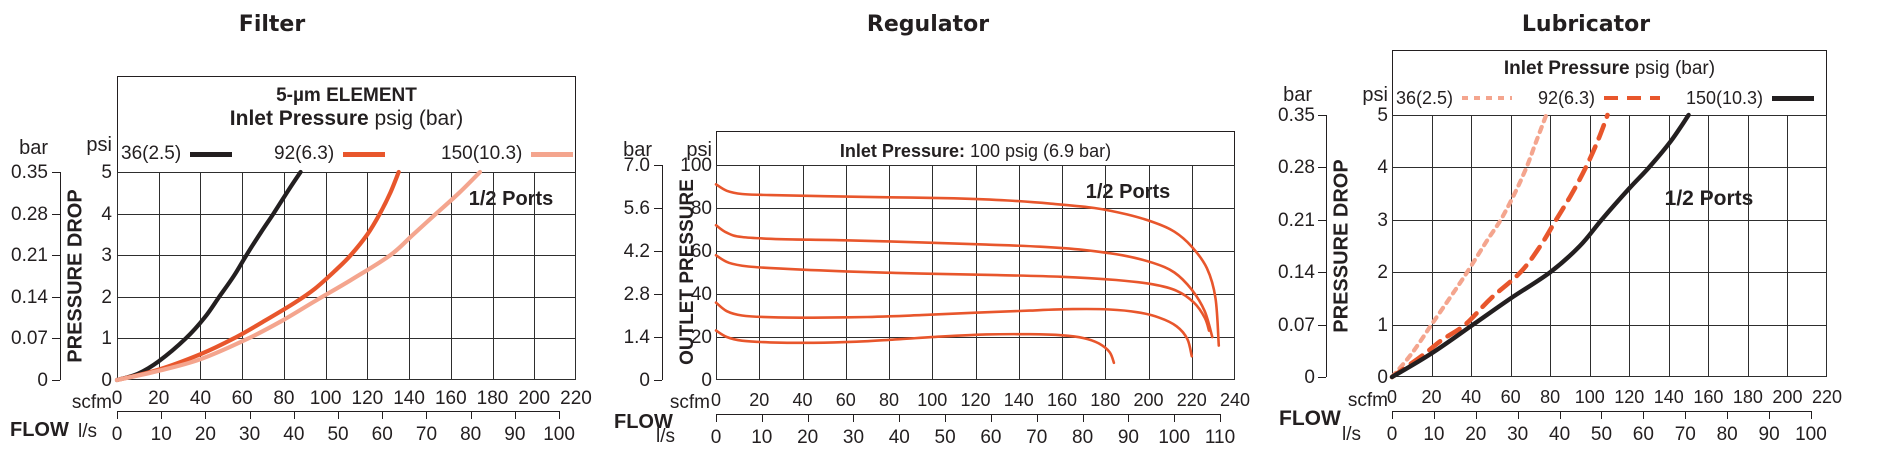 This screenshot has width=1897, height=464. Describe the element at coordinates (1391, 397) in the screenshot. I see `scfm-tick-label: 0` at that location.